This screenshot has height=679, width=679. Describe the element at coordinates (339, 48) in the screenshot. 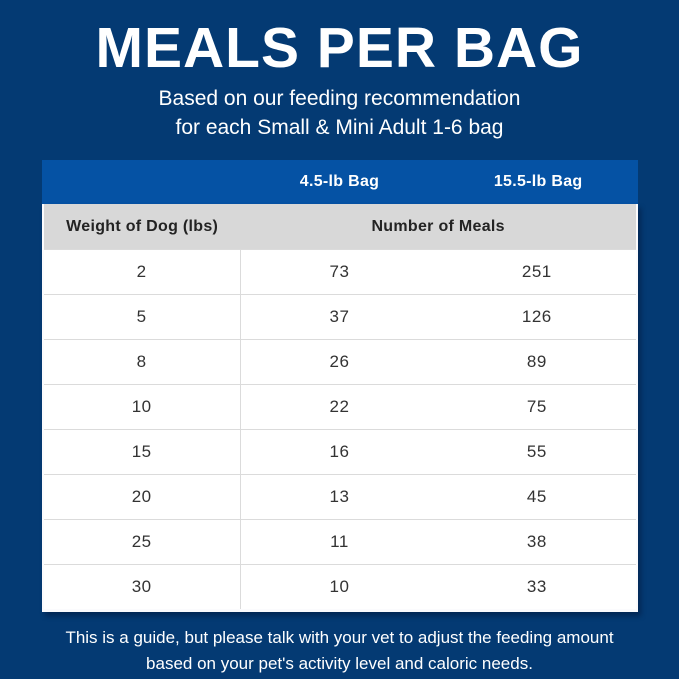

I see `page-title: MEALS PER BAG` at that location.